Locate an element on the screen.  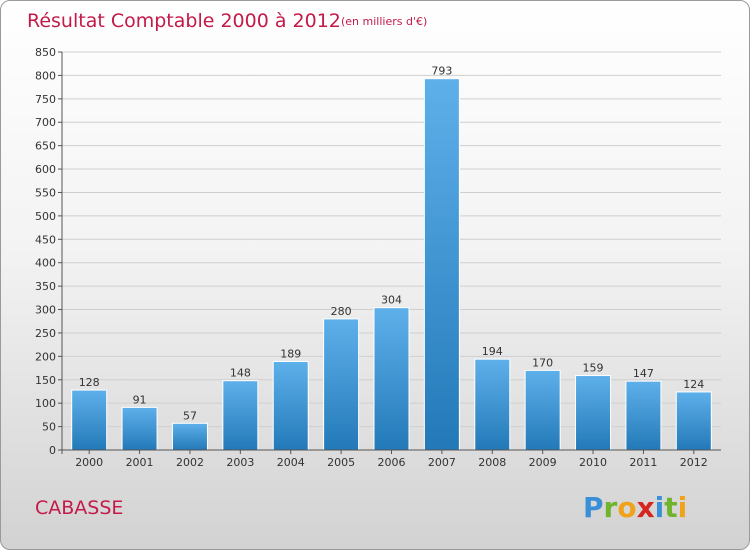
ytick-label: 200 is located at coordinates (45, 356).